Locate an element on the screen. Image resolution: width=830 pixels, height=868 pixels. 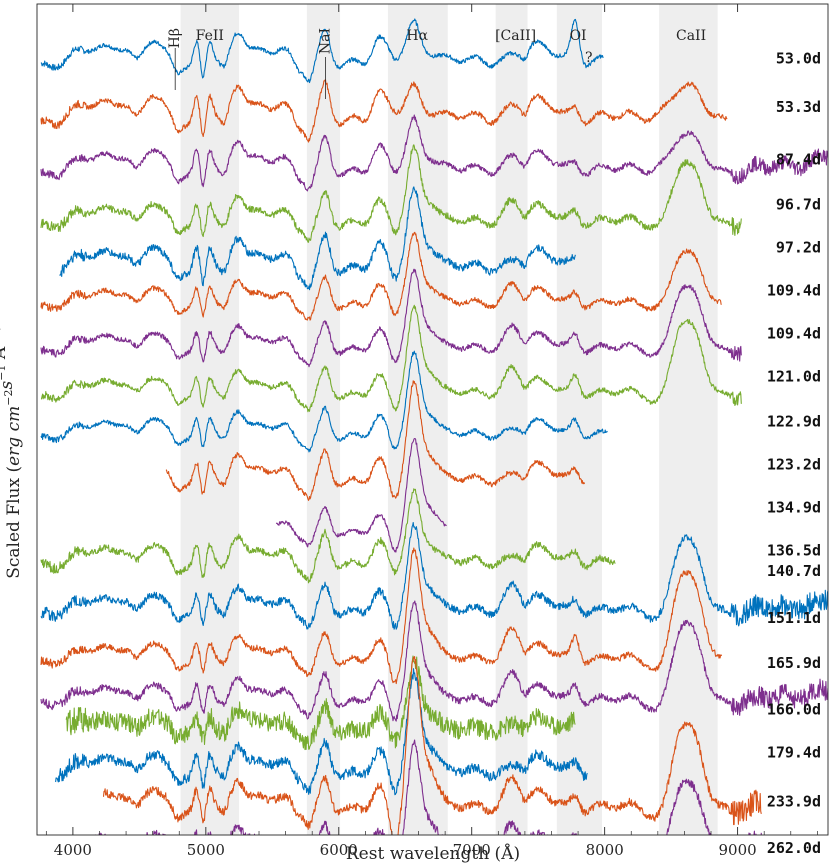
x-axis-title: Rest wavelength (Å) is located at coordinates (433, 853).